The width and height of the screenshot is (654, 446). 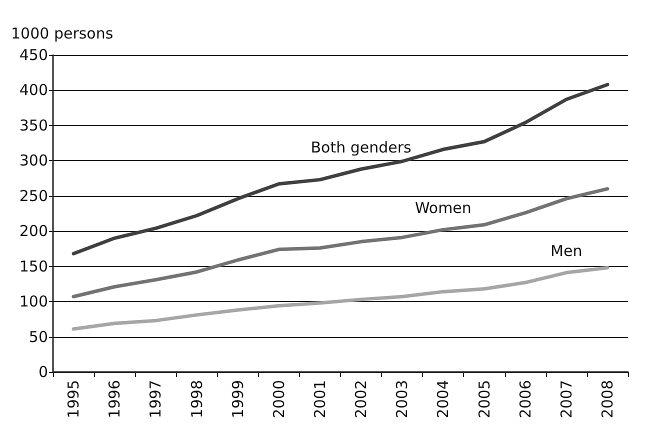 I want to click on line-series, so click(x=341, y=298).